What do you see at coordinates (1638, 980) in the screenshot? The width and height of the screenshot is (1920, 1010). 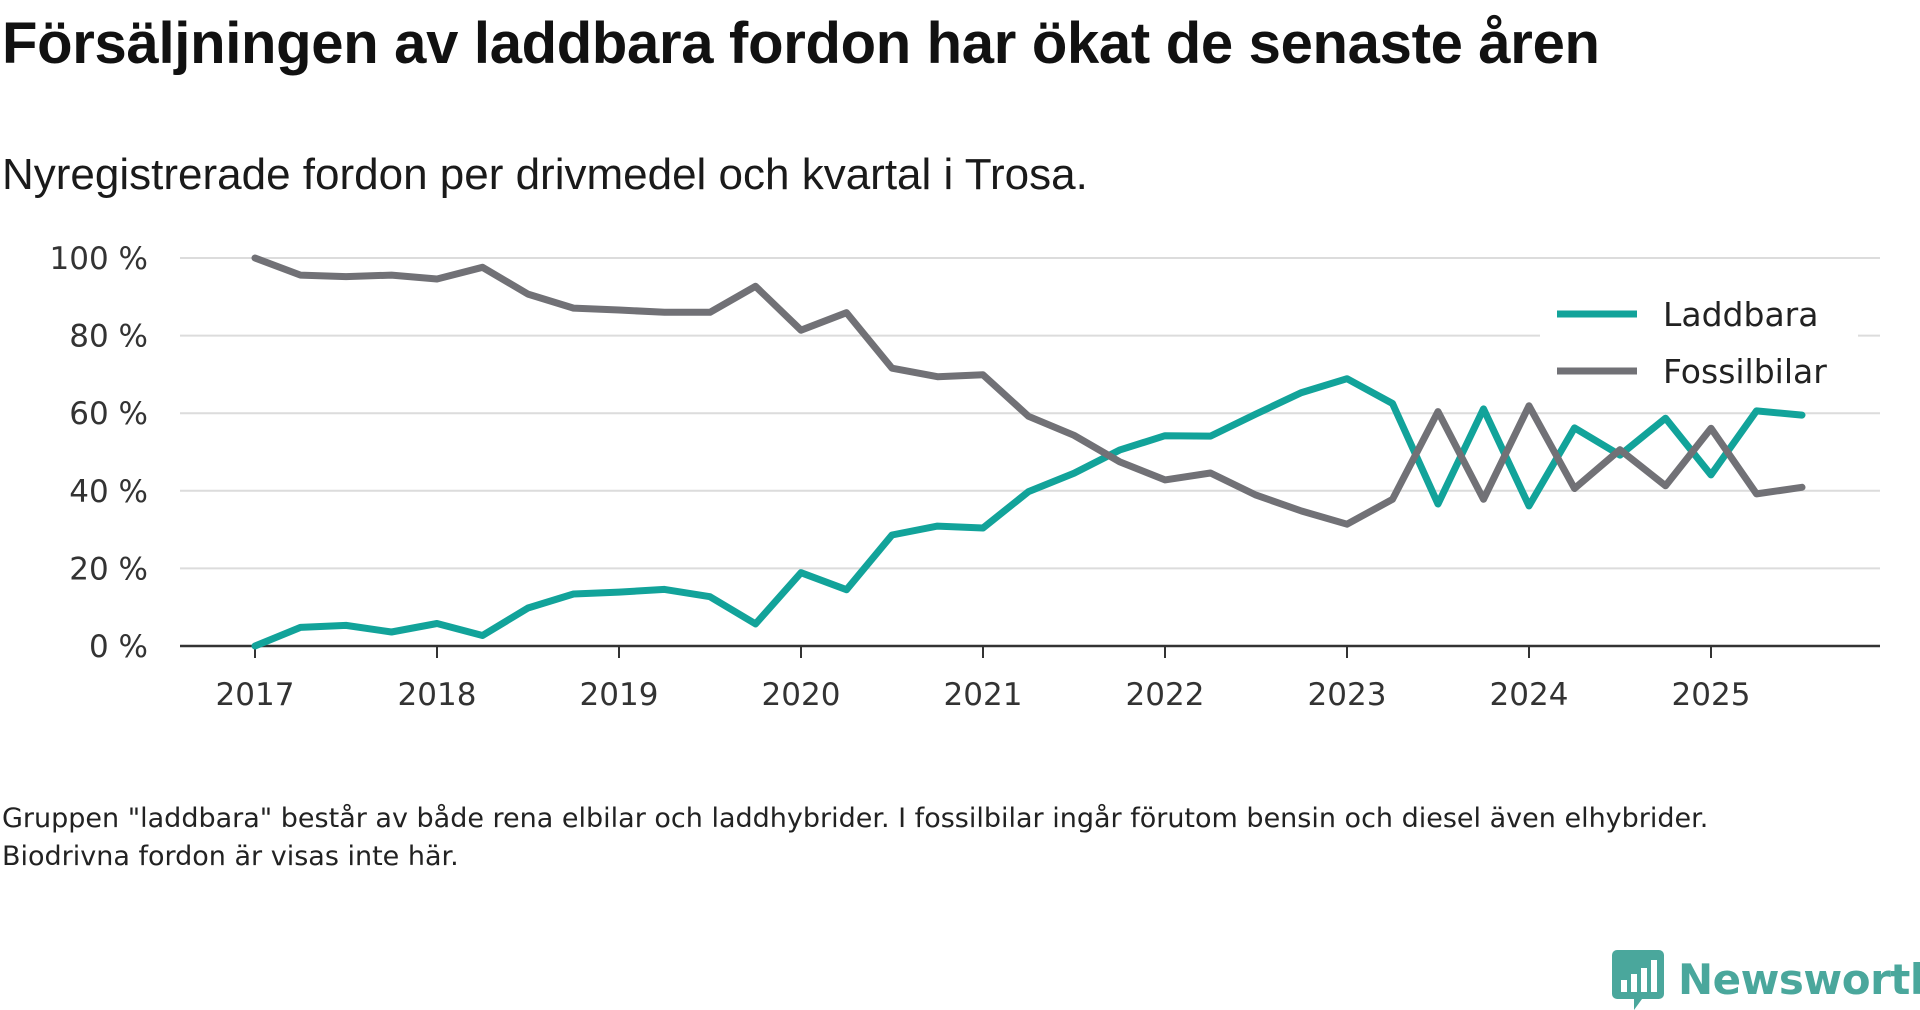 I see `newsworthy-logo-icon` at bounding box center [1638, 980].